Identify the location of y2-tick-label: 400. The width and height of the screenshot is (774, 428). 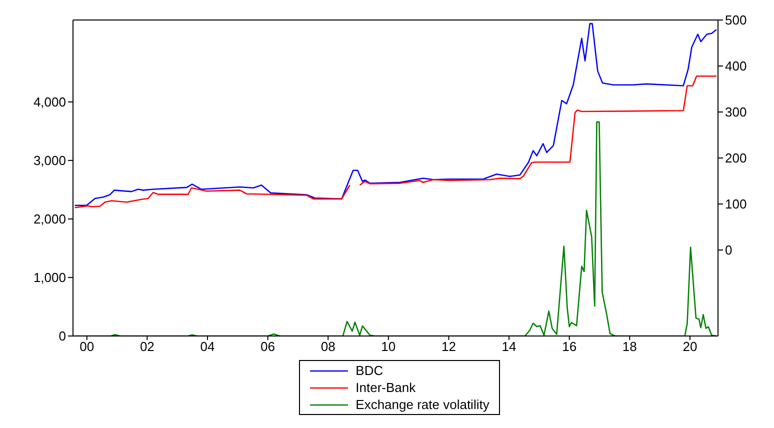
(736, 66).